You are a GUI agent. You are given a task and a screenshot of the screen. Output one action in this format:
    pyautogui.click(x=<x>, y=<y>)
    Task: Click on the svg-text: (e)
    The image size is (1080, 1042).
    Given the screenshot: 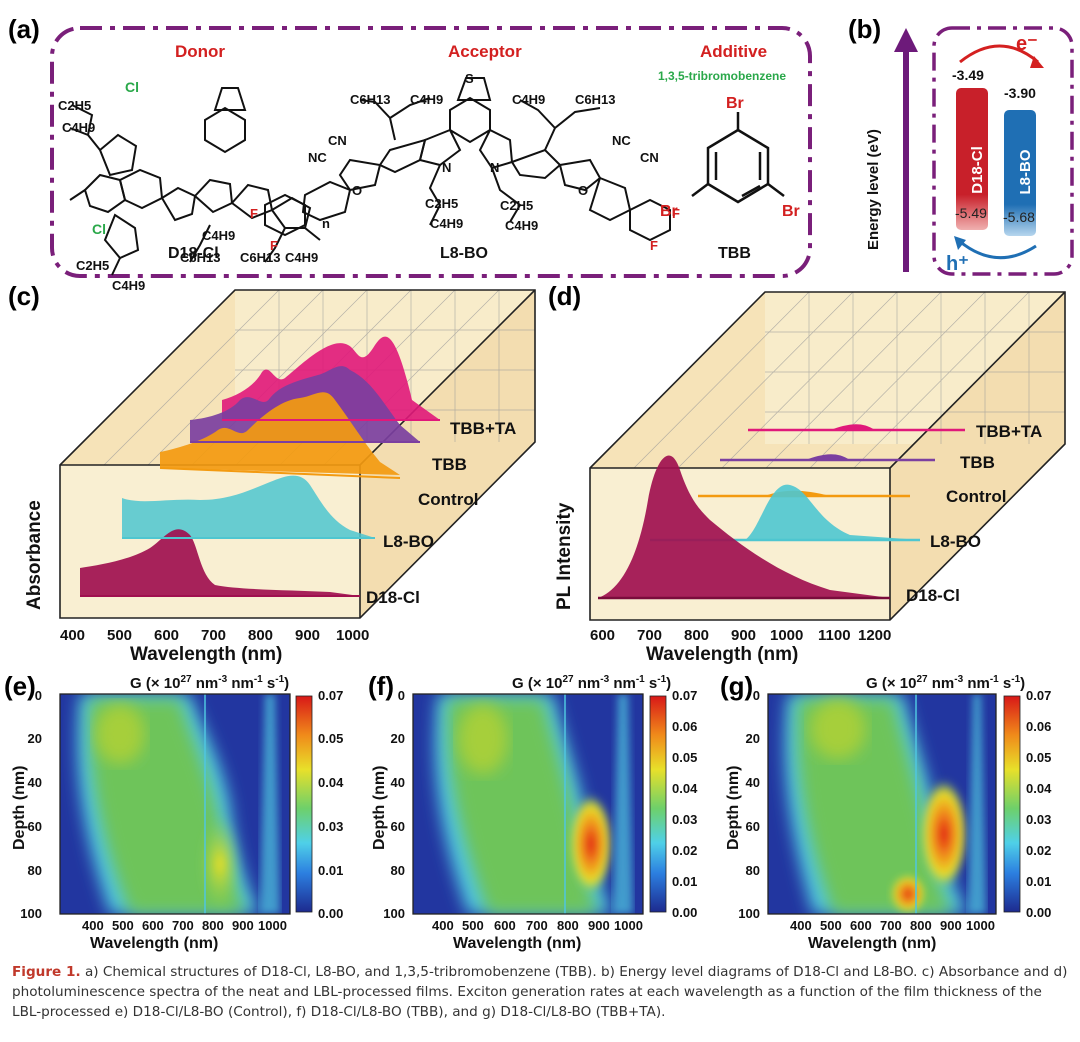 What is the action you would take?
    pyautogui.click(x=20, y=686)
    